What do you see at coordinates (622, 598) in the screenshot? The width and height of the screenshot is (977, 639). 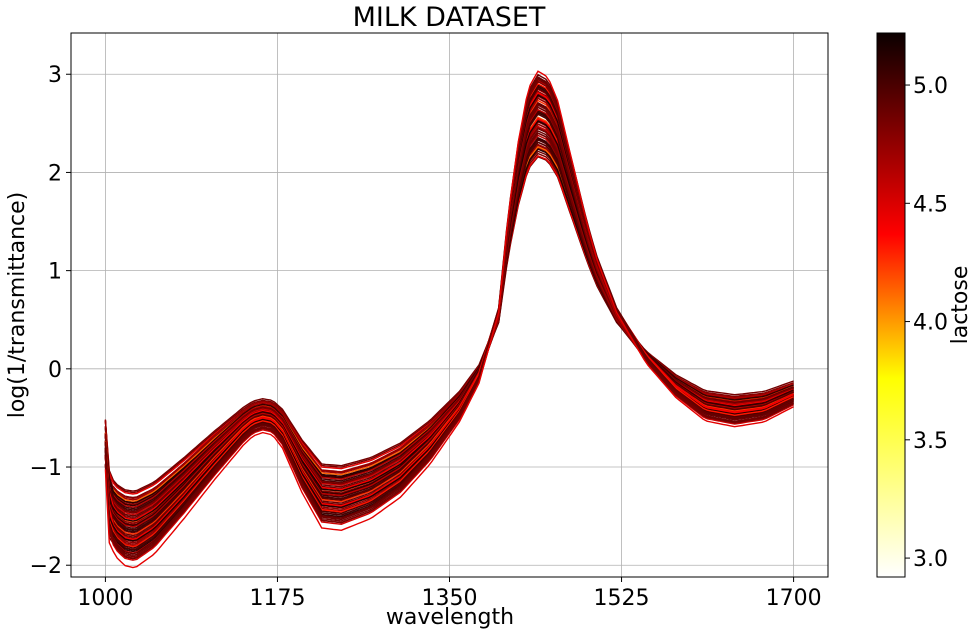 I see `x-tick-label: 1525` at bounding box center [622, 598].